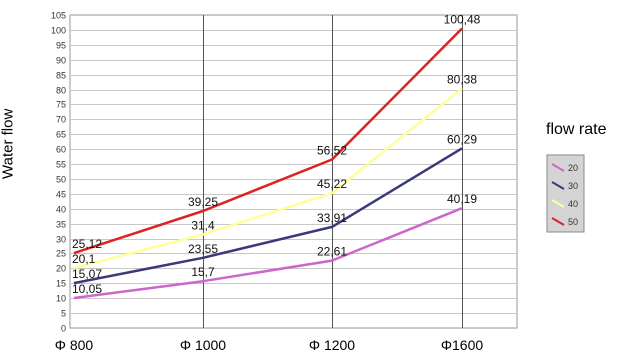  I want to click on data-label: 60,29, so click(462, 139).